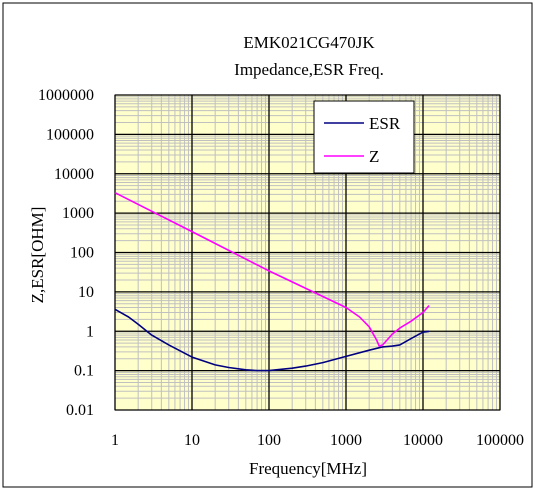  Describe the element at coordinates (309, 69) in the screenshot. I see `chart-subtitle: Impedance,ESR Freq.` at that location.